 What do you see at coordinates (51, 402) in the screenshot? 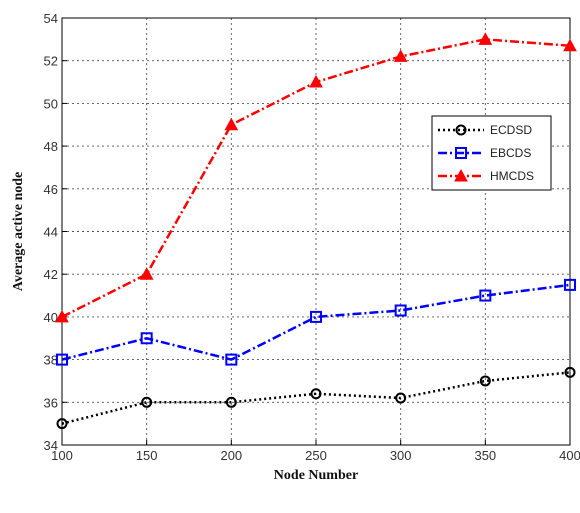
I see `y-tick-label: 36` at bounding box center [51, 402].